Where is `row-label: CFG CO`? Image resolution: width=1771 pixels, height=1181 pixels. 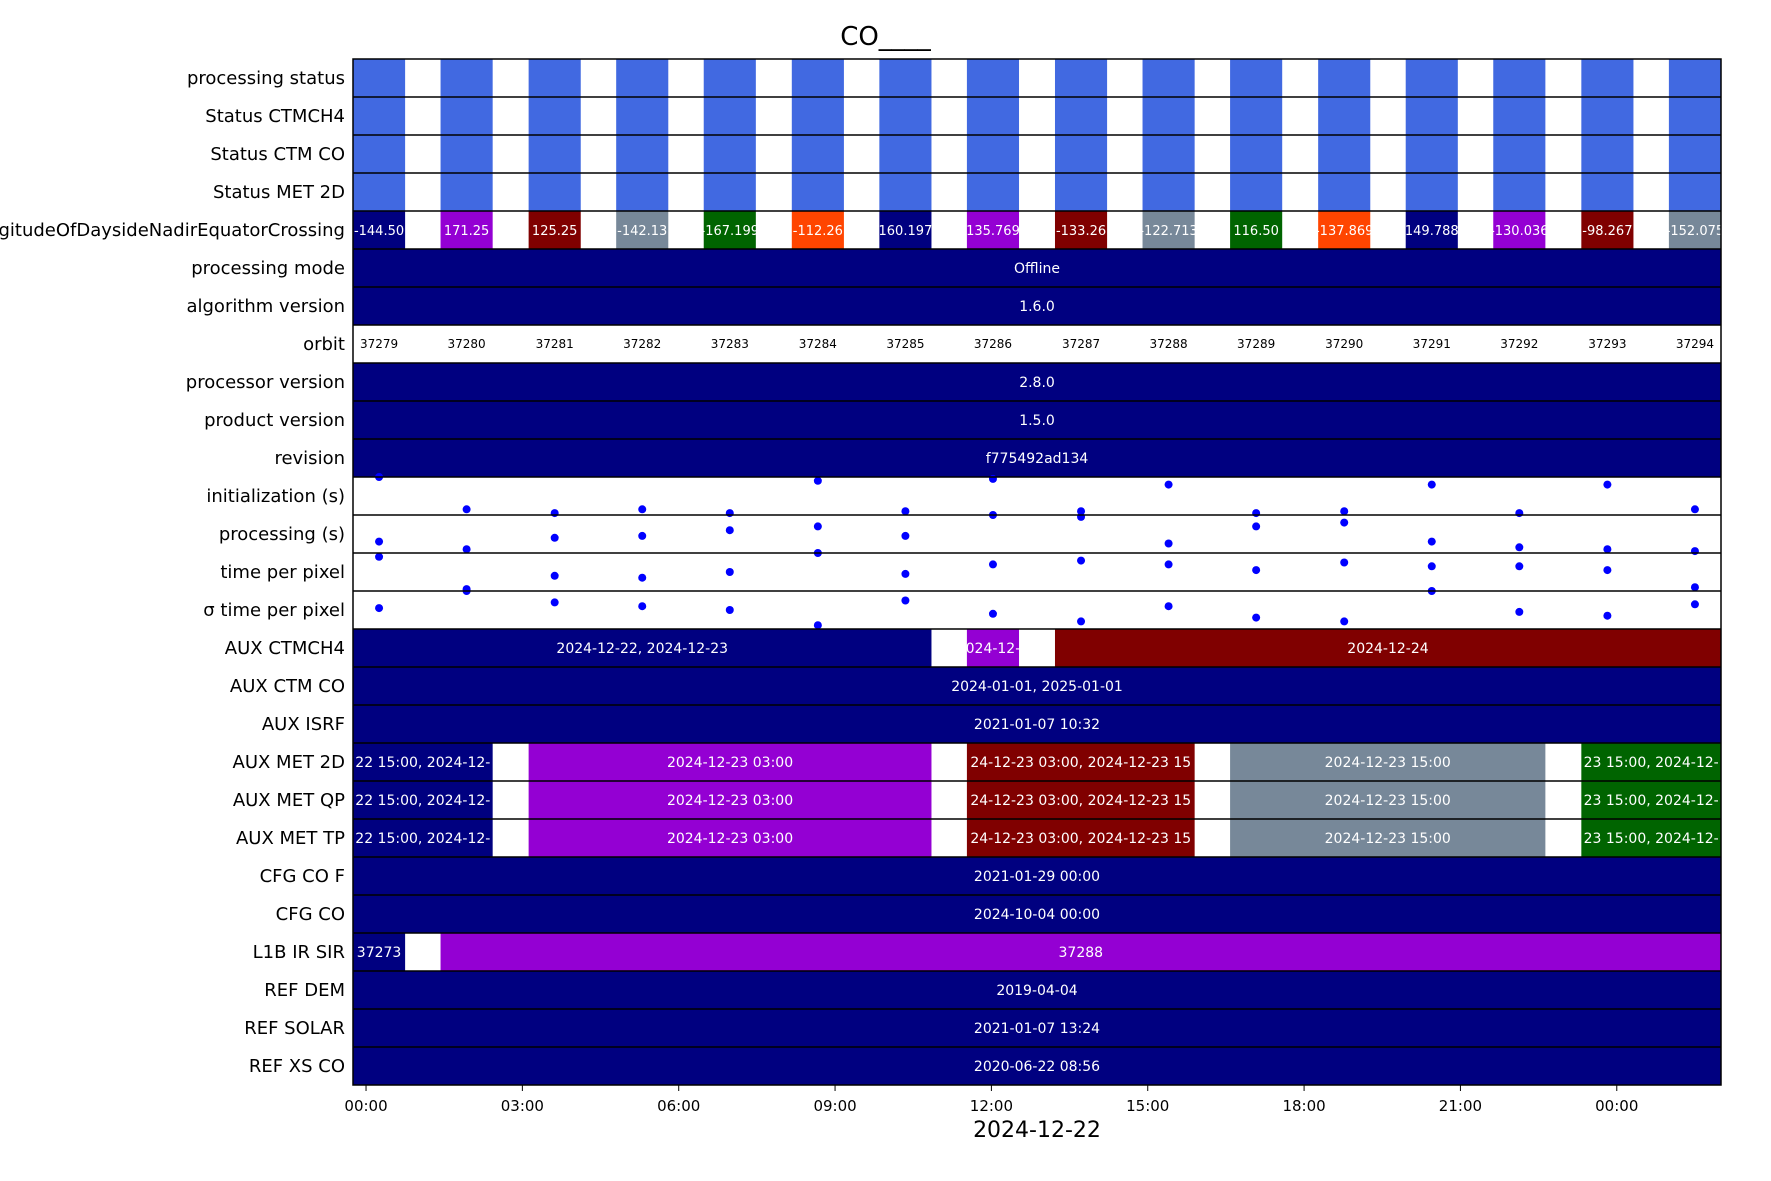
row-label: CFG CO is located at coordinates (310, 914).